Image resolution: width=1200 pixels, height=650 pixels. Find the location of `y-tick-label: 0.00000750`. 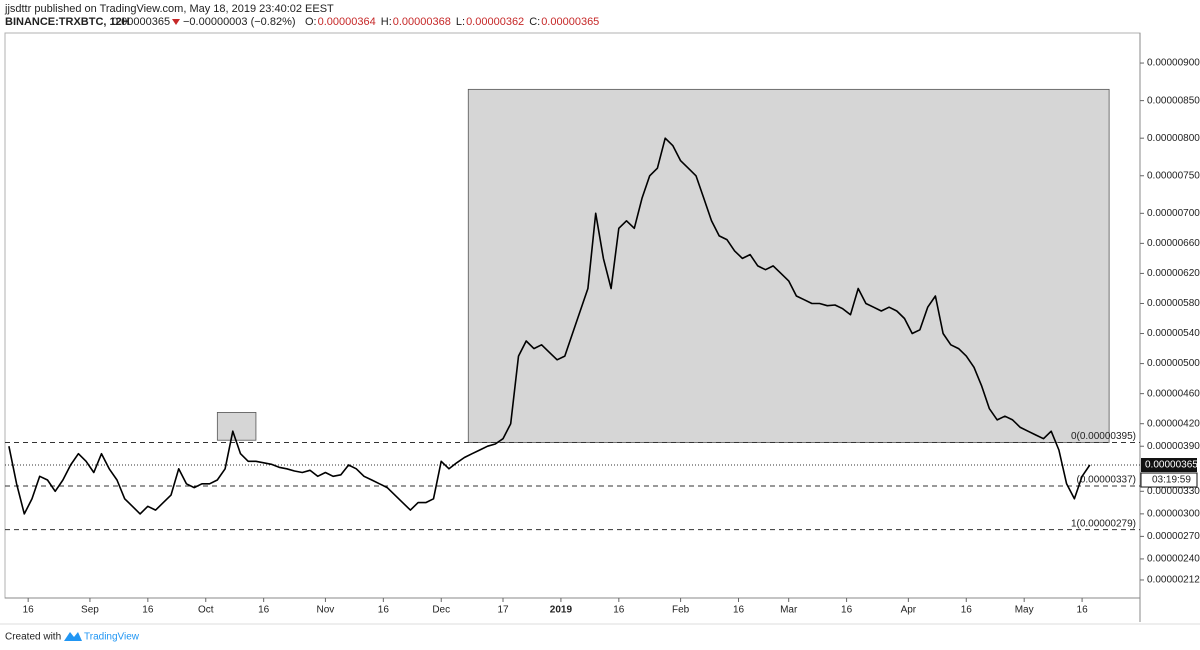

y-tick-label: 0.00000750 is located at coordinates (1173, 175).